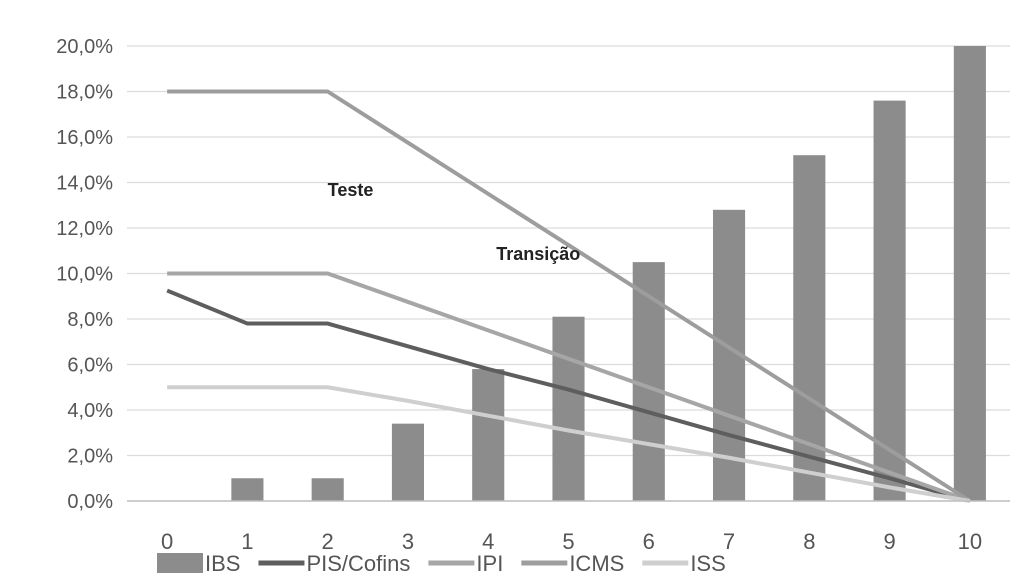  Describe the element at coordinates (167, 541) in the screenshot. I see `x-tick-label: 0` at that location.